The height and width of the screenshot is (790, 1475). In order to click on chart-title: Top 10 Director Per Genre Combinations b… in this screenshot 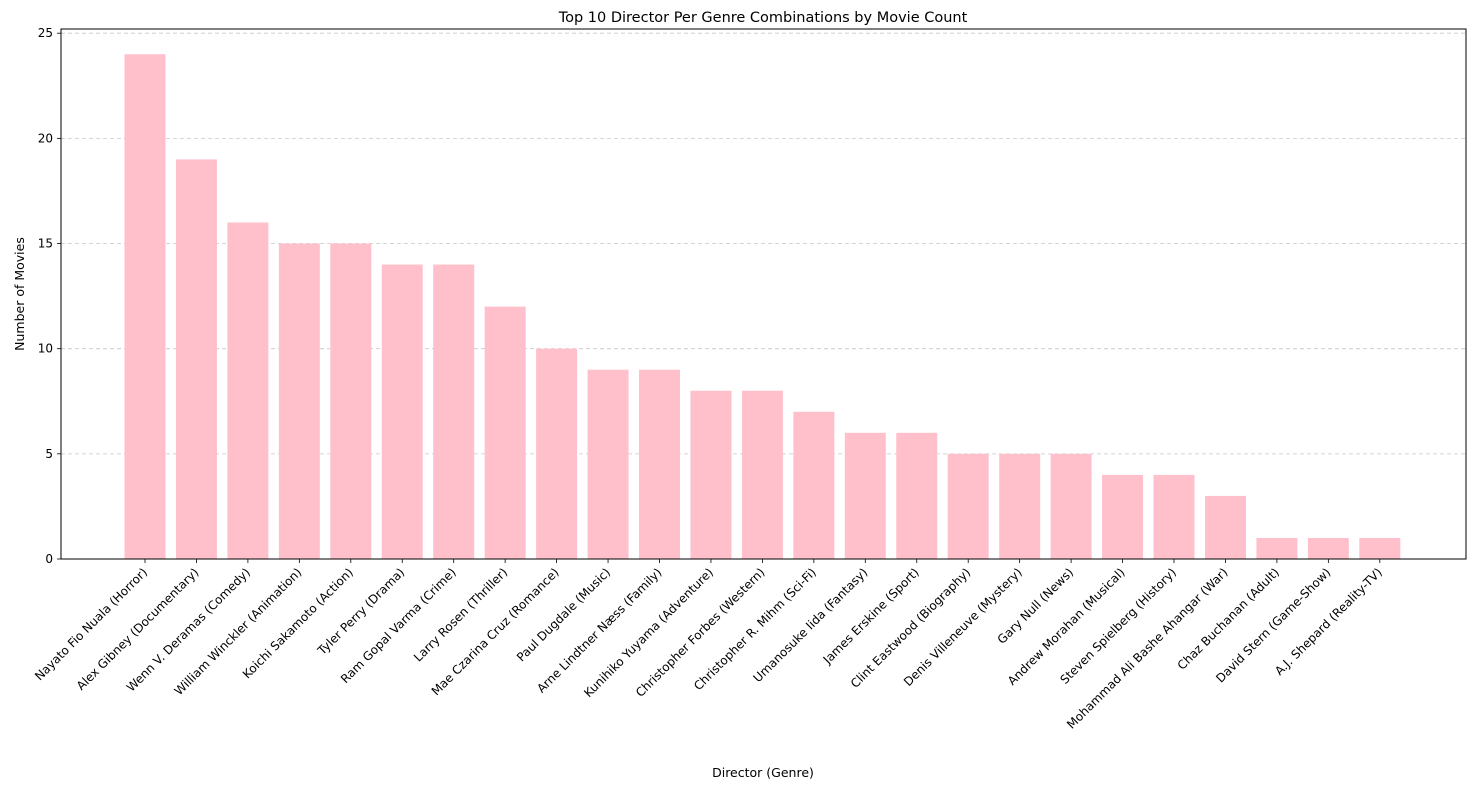, I will do `click(763, 18)`.